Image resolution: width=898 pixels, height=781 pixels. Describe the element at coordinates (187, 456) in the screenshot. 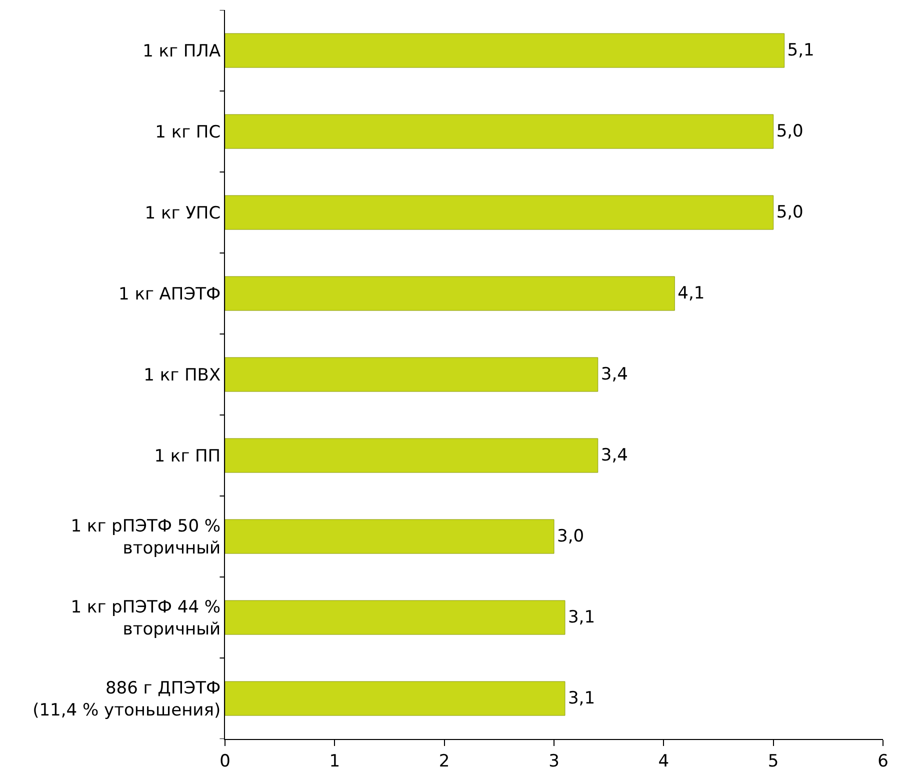

I see `y-tick-label: 1 кг ПП` at that location.